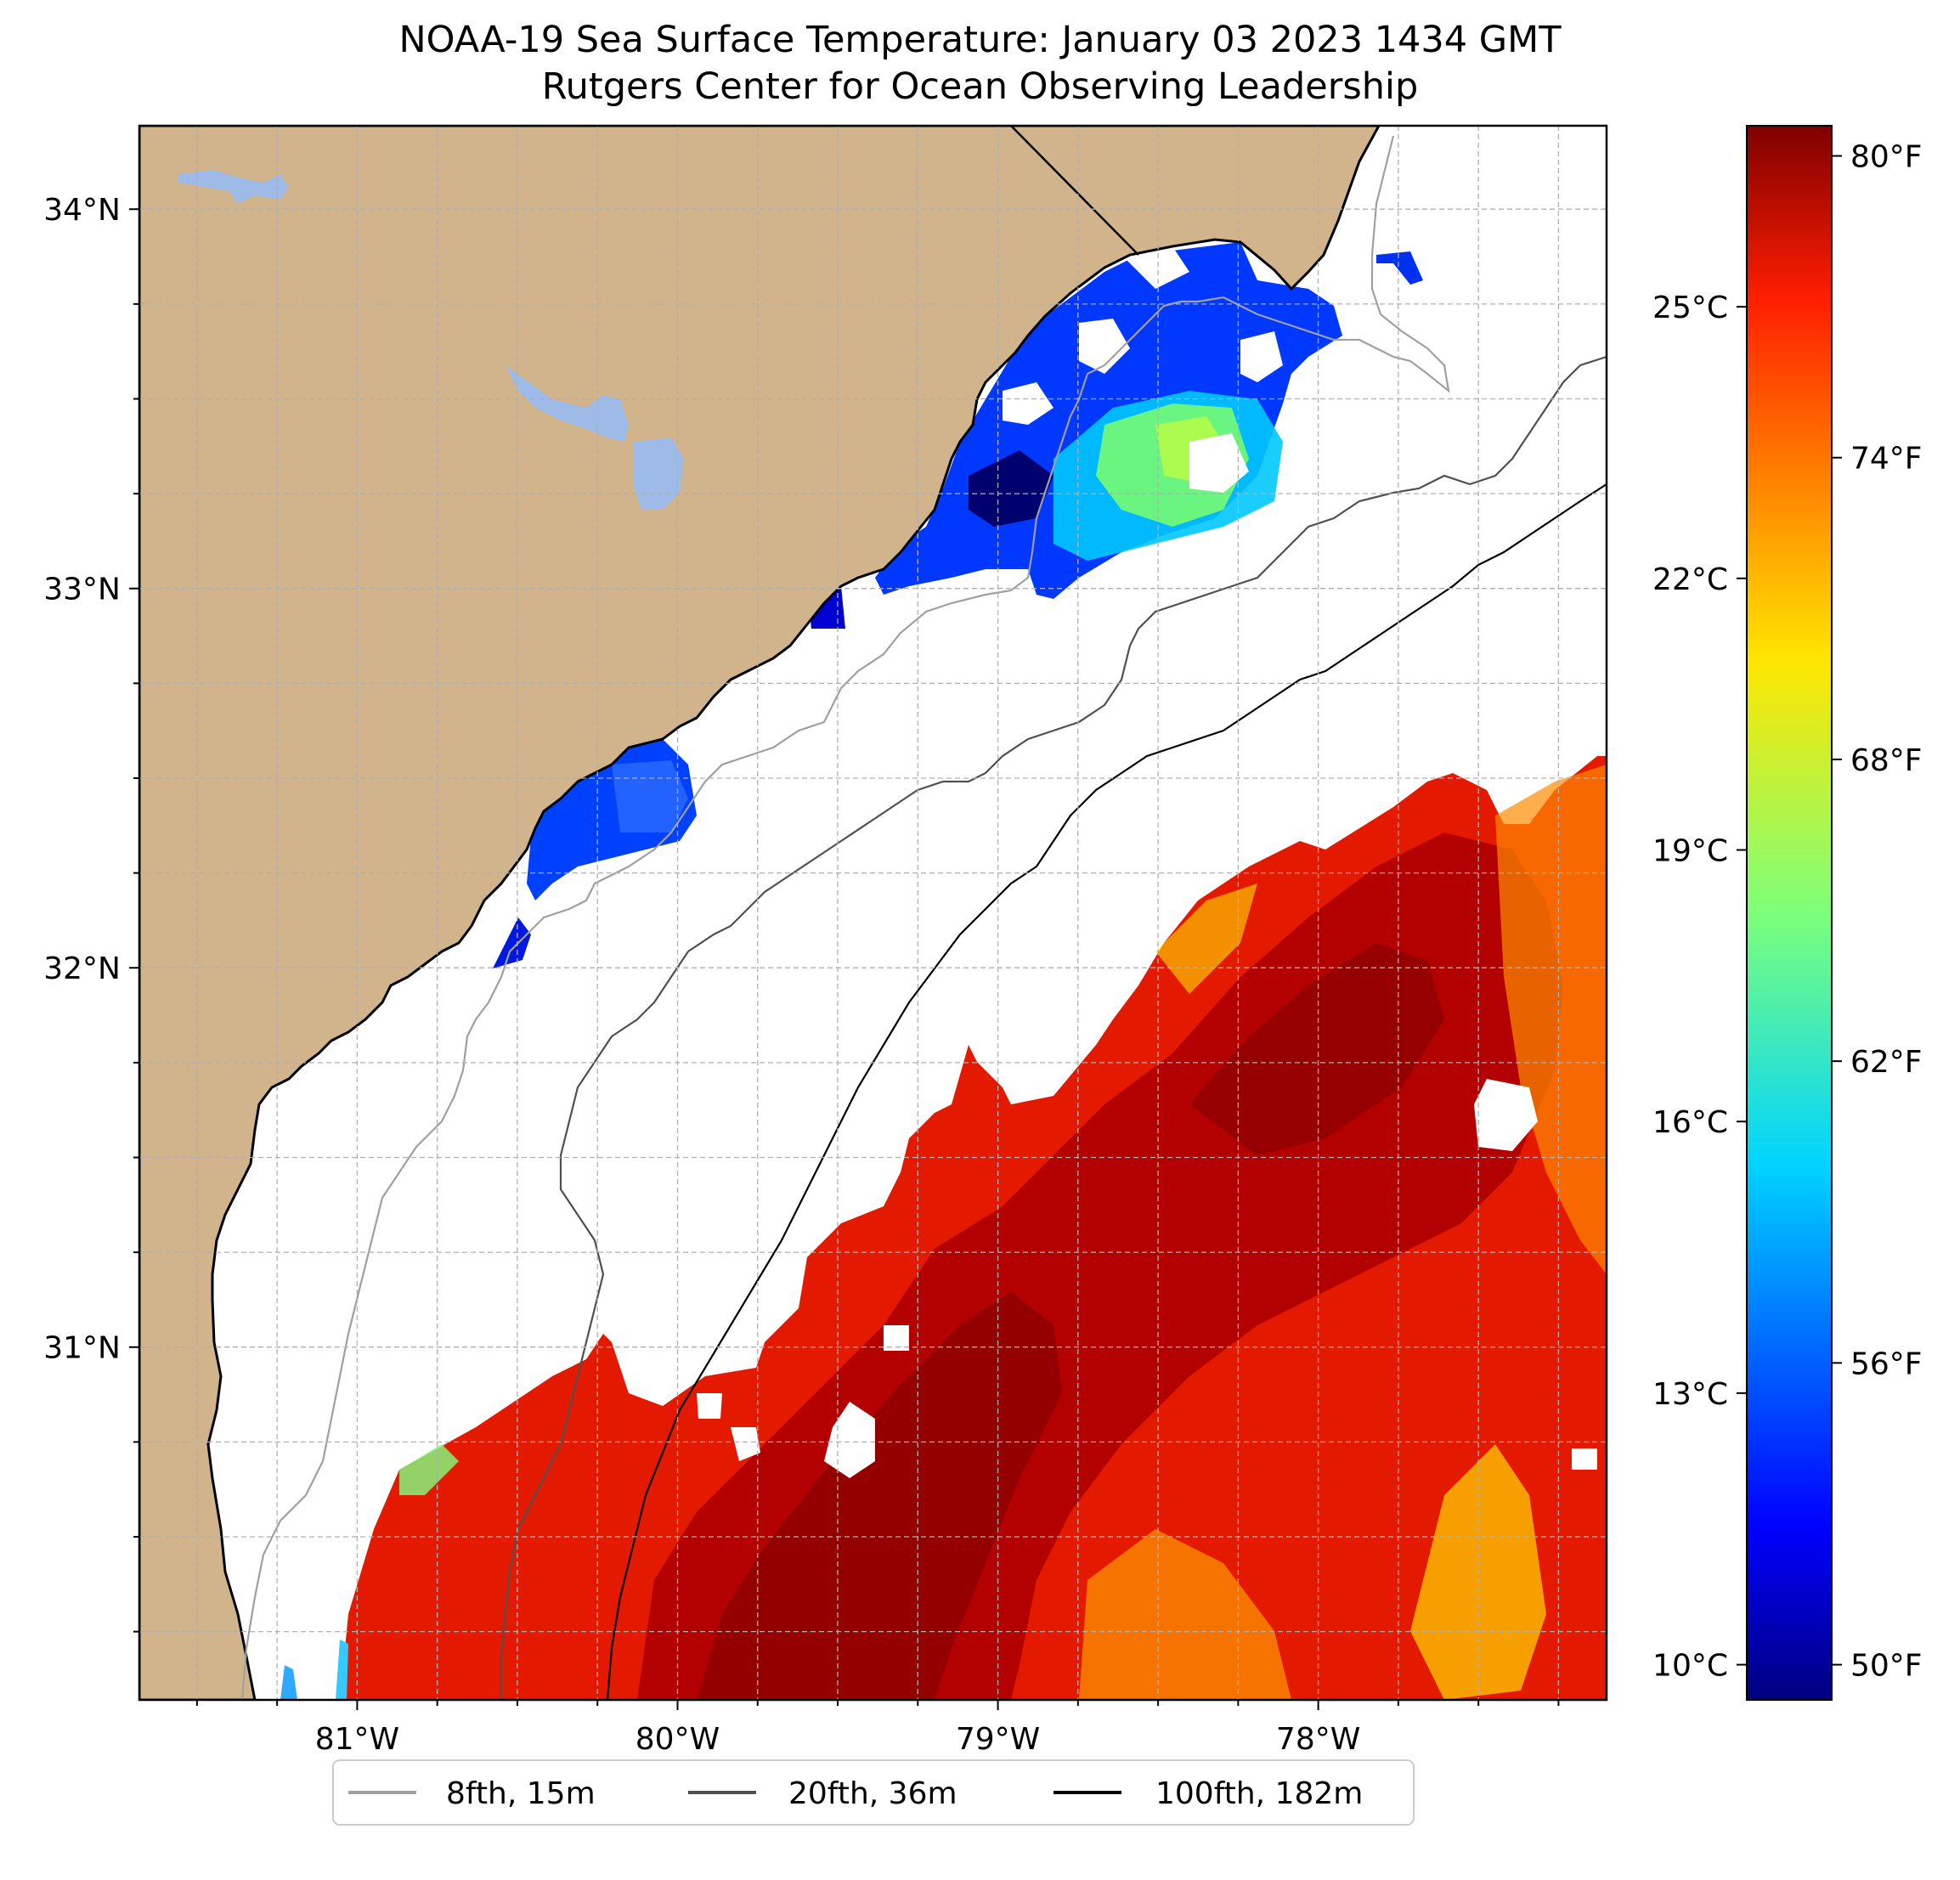 This screenshot has width=1960, height=1880. What do you see at coordinates (1887, 1666) in the screenshot?
I see `colorbar-f-tick-label: 50°F` at bounding box center [1887, 1666].